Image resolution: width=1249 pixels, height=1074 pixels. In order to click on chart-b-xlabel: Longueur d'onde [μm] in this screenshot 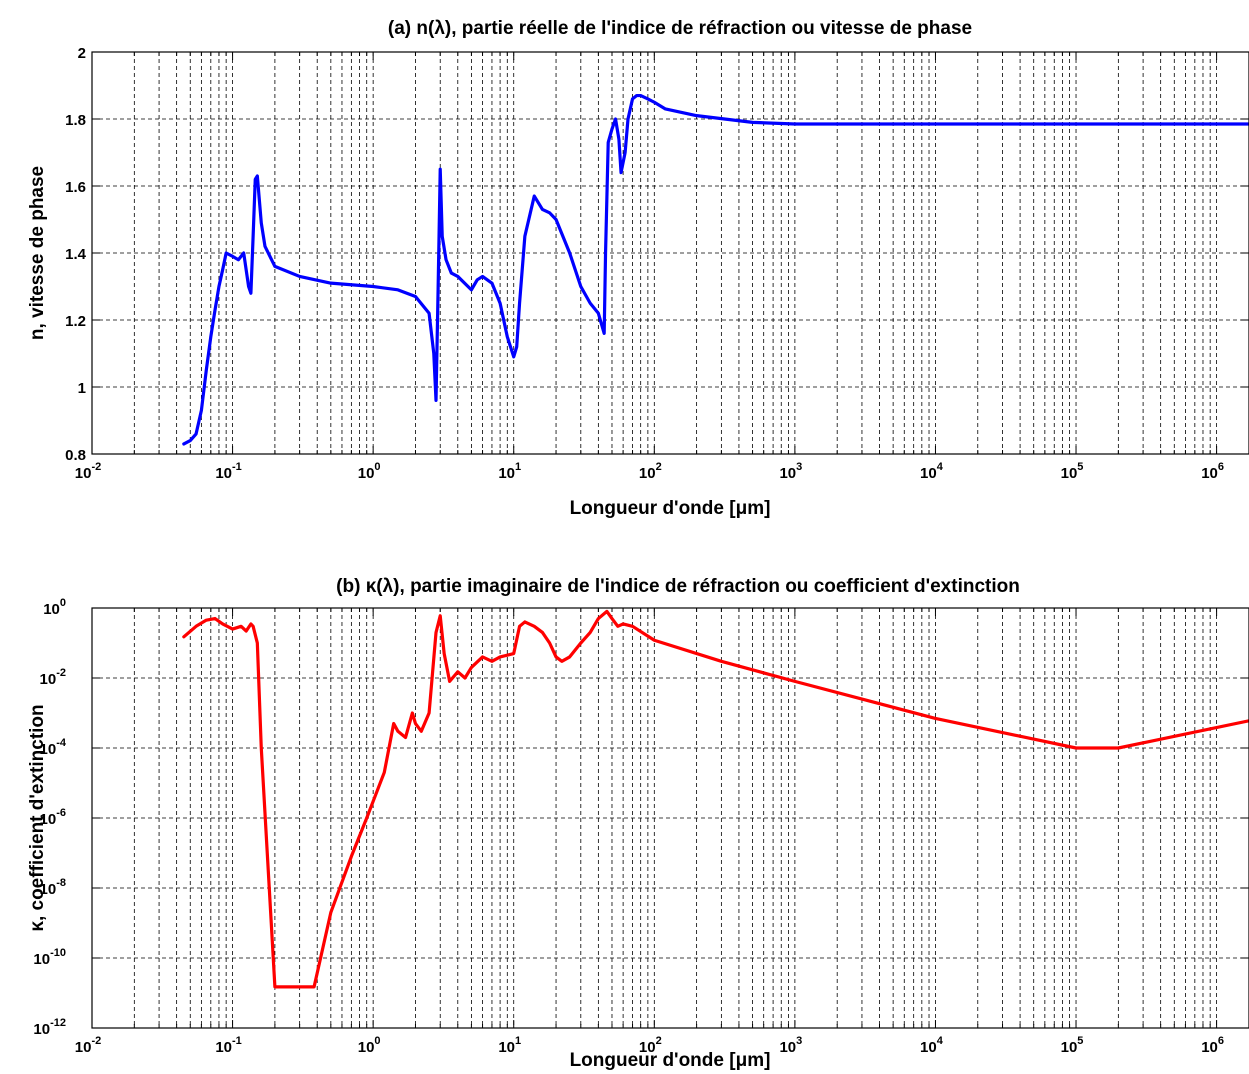, I will do `click(670, 1060)`.